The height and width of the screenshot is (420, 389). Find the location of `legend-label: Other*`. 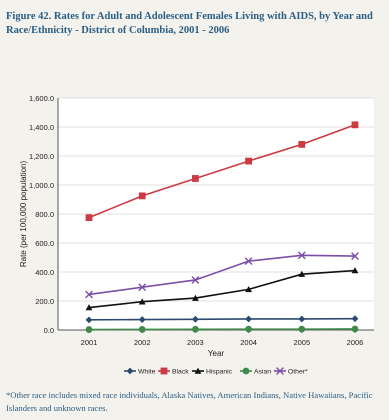

legend-label: Other* is located at coordinates (298, 372).